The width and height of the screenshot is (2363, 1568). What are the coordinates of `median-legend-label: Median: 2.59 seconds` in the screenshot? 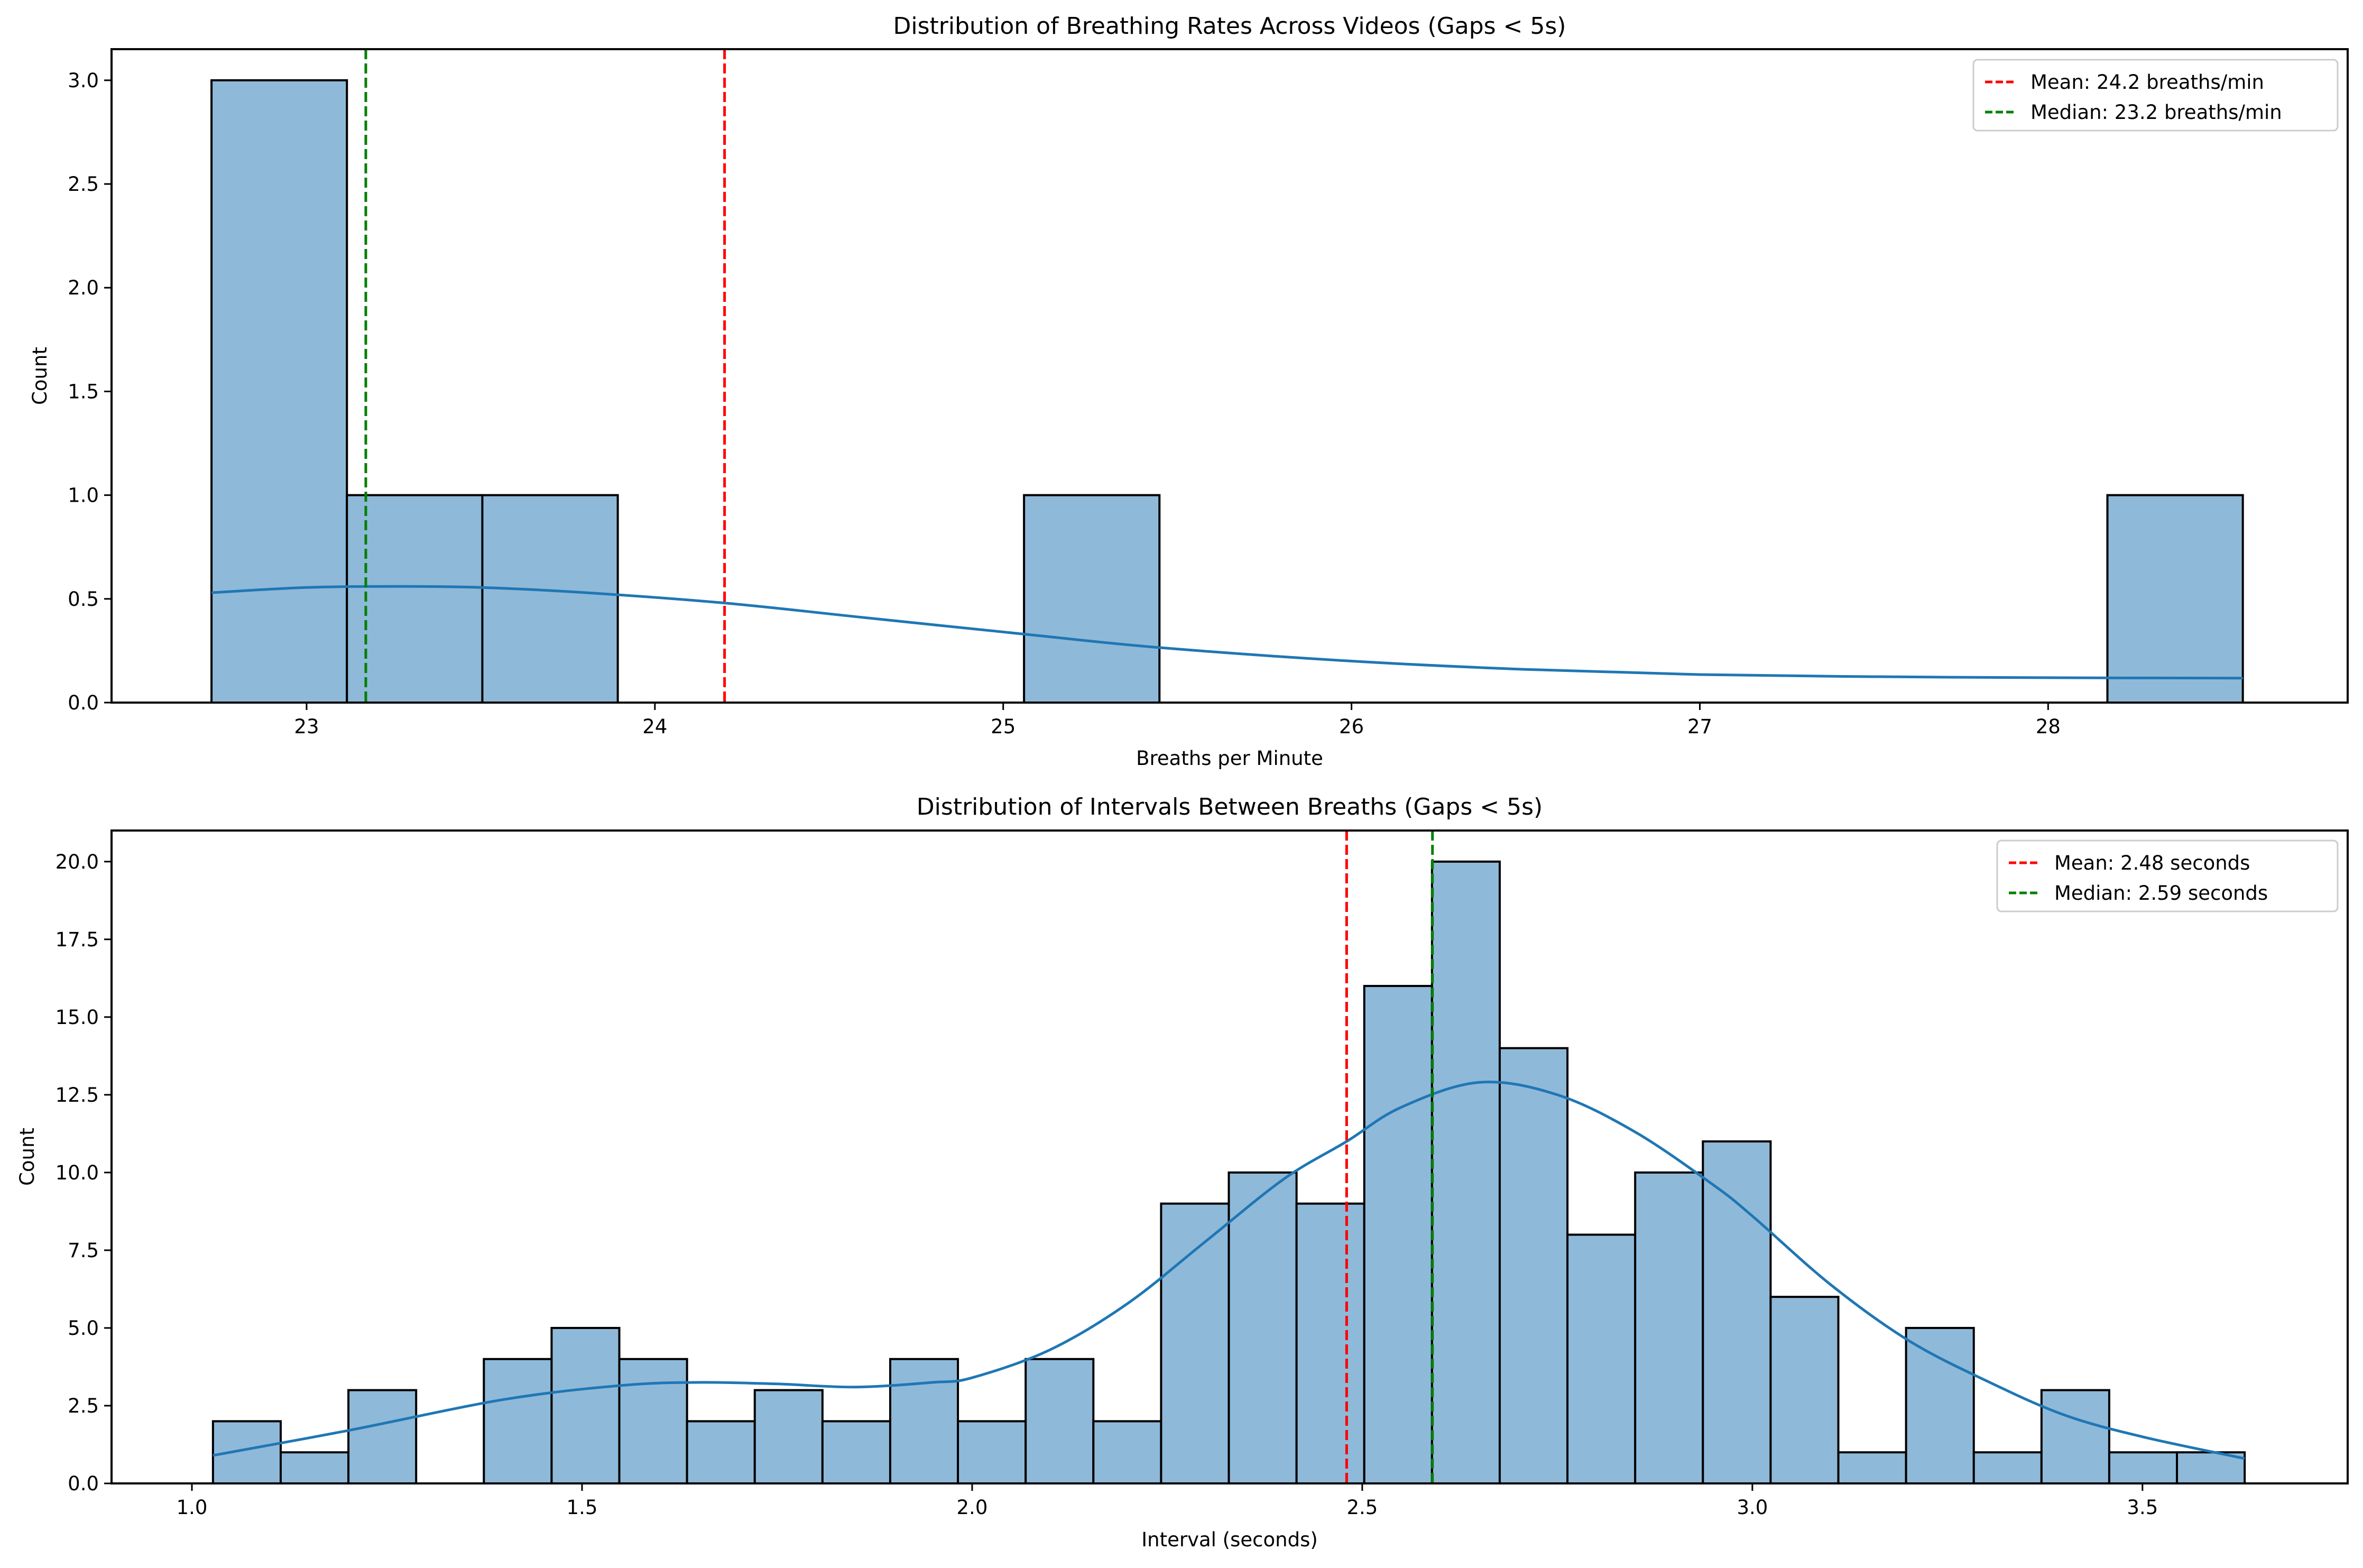 It's located at (2161, 893).